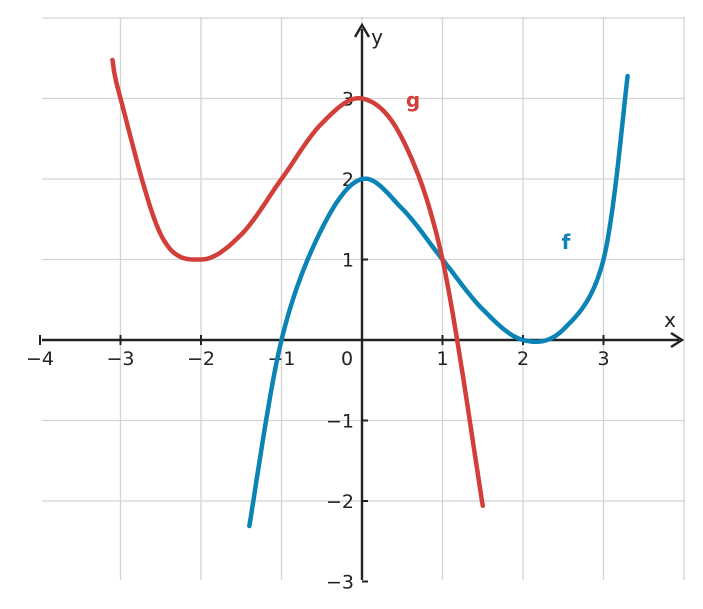  Describe the element at coordinates (281, 359) in the screenshot. I see `x-tick-label: −1` at that location.